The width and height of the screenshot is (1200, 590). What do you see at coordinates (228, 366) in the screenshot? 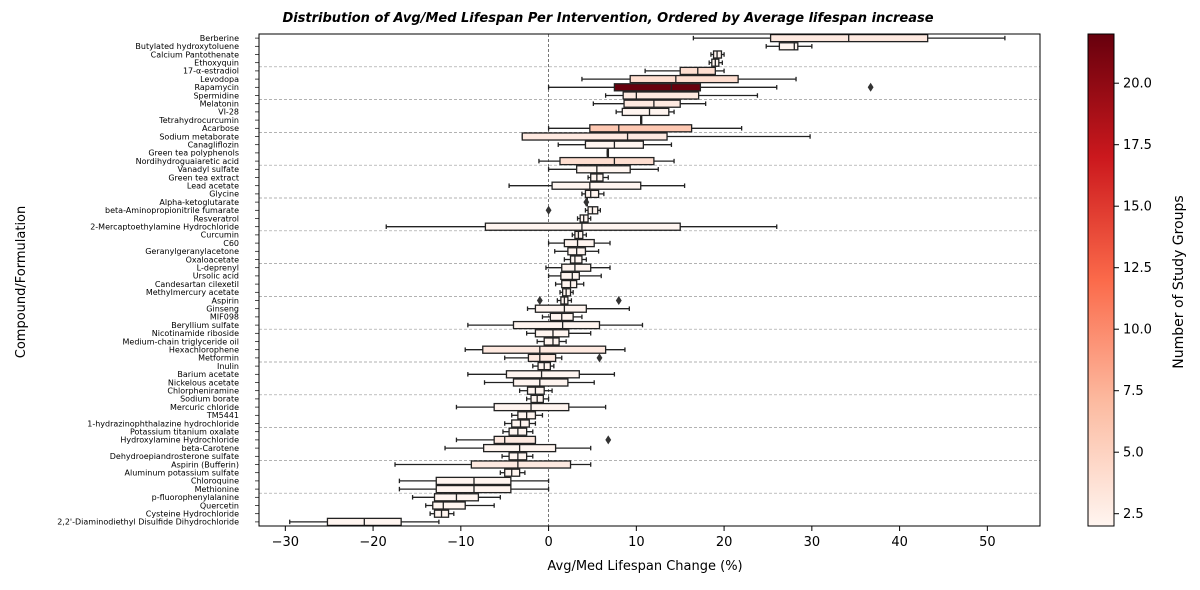
I see `category-label: Inulin` at bounding box center [228, 366].